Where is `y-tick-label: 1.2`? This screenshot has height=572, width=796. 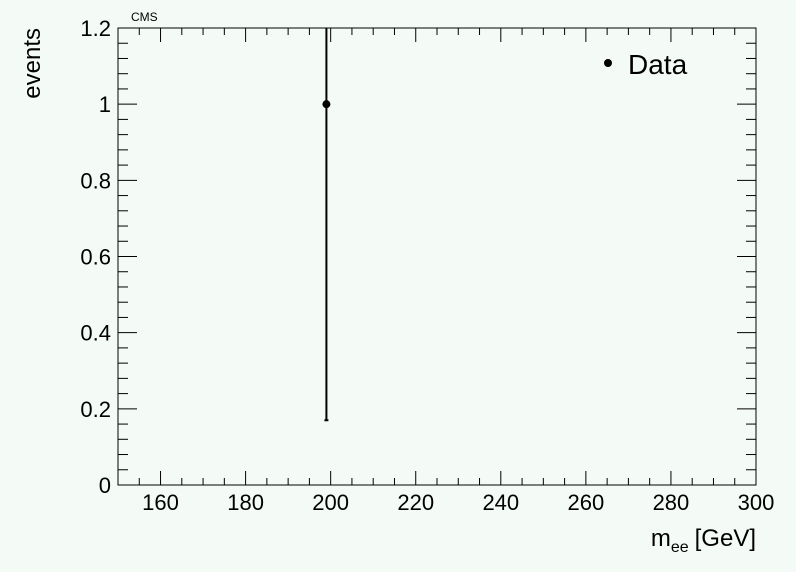 y-tick-label: 1.2 is located at coordinates (95, 28).